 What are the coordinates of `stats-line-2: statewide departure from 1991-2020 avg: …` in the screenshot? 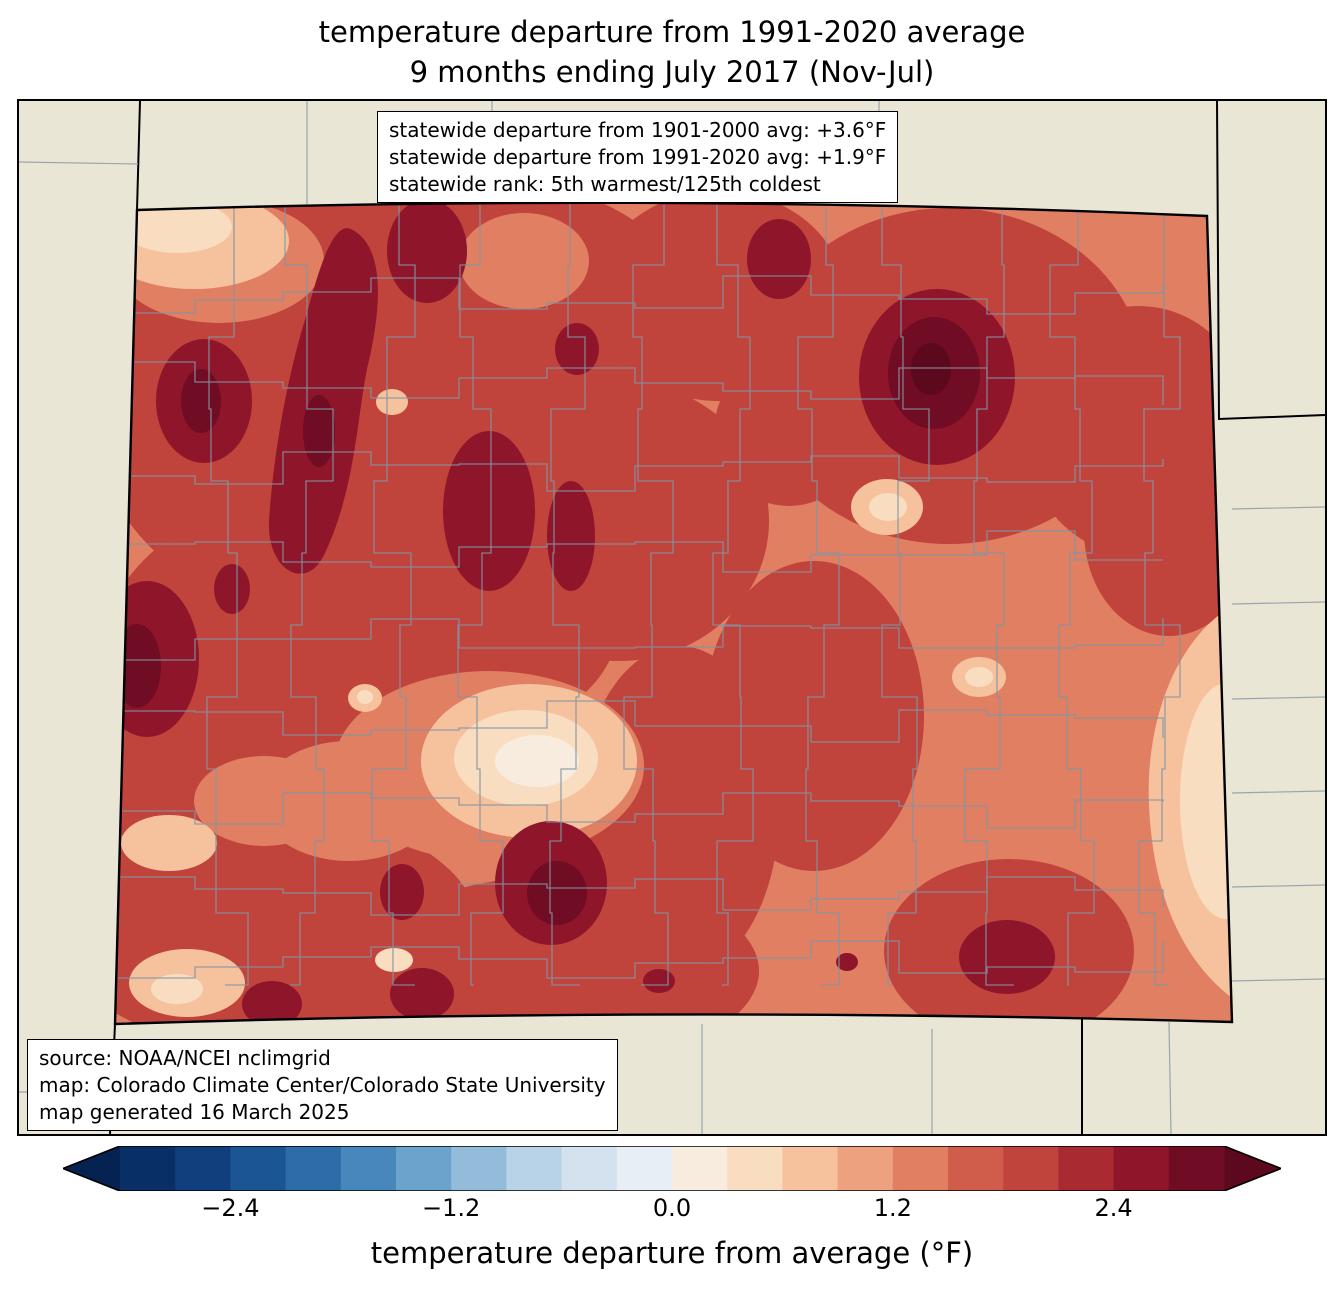 It's located at (638, 156).